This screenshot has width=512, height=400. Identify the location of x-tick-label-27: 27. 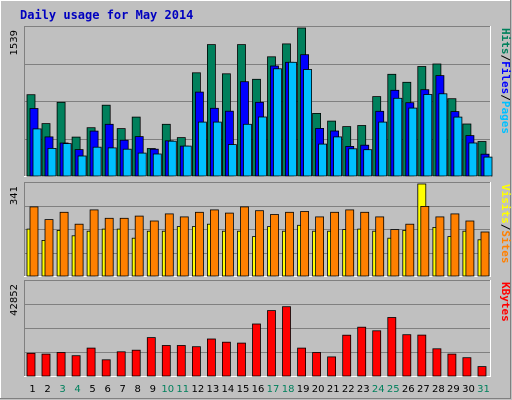
(423, 389).